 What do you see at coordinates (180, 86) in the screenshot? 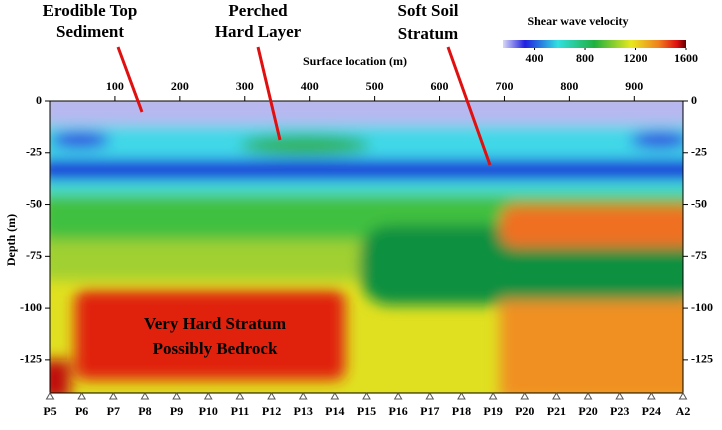
I see `x-tick-label: 200` at bounding box center [180, 86].